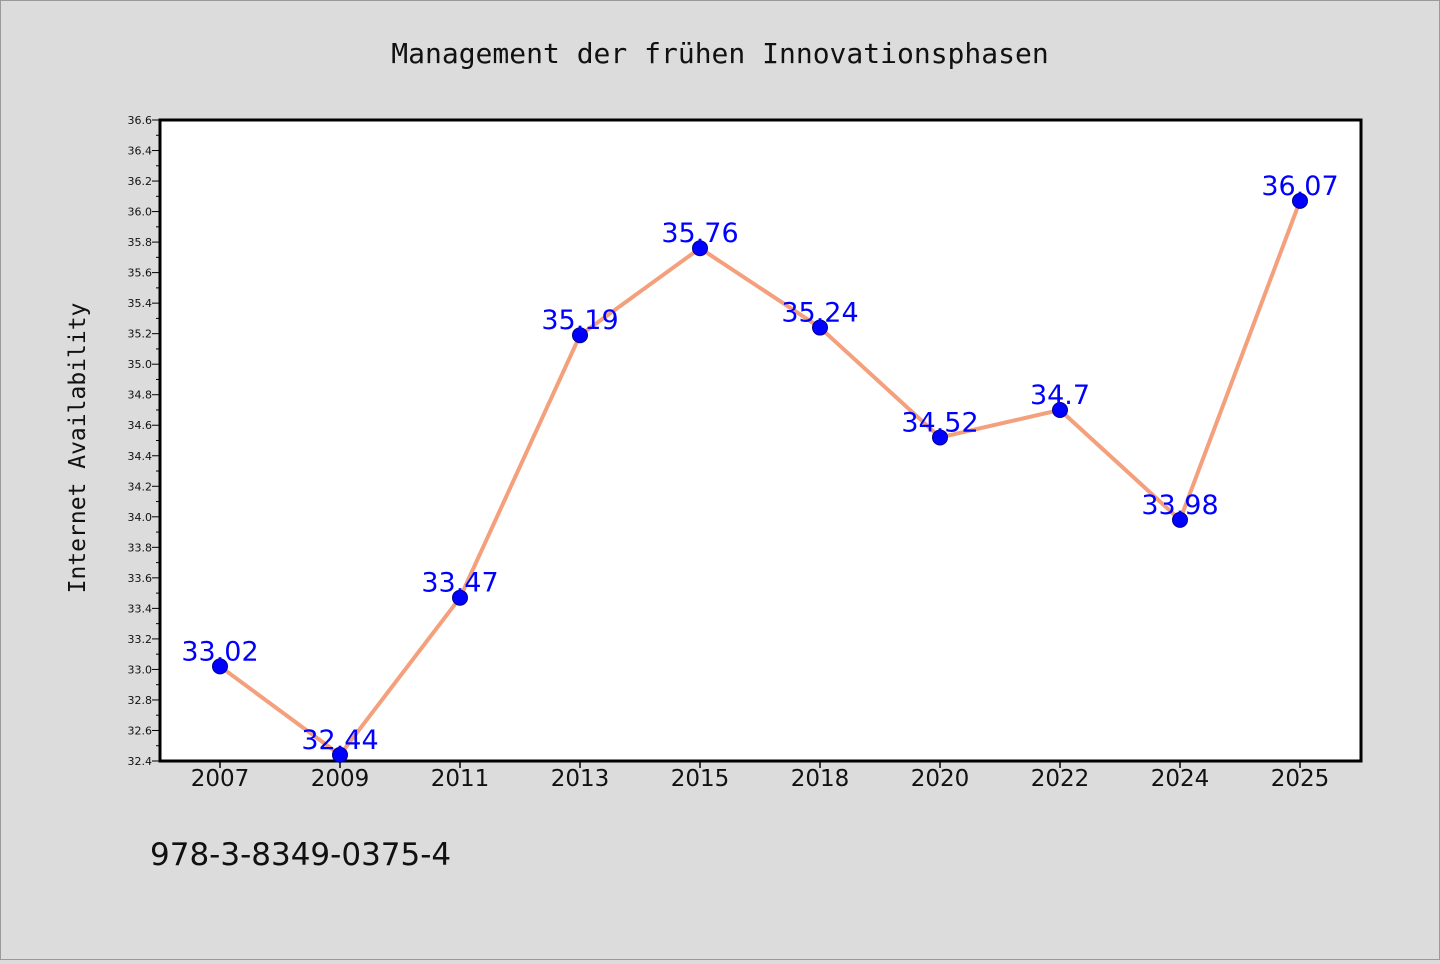 Image resolution: width=1440 pixels, height=964 pixels. I want to click on data-label: 33.98, so click(1179, 505).